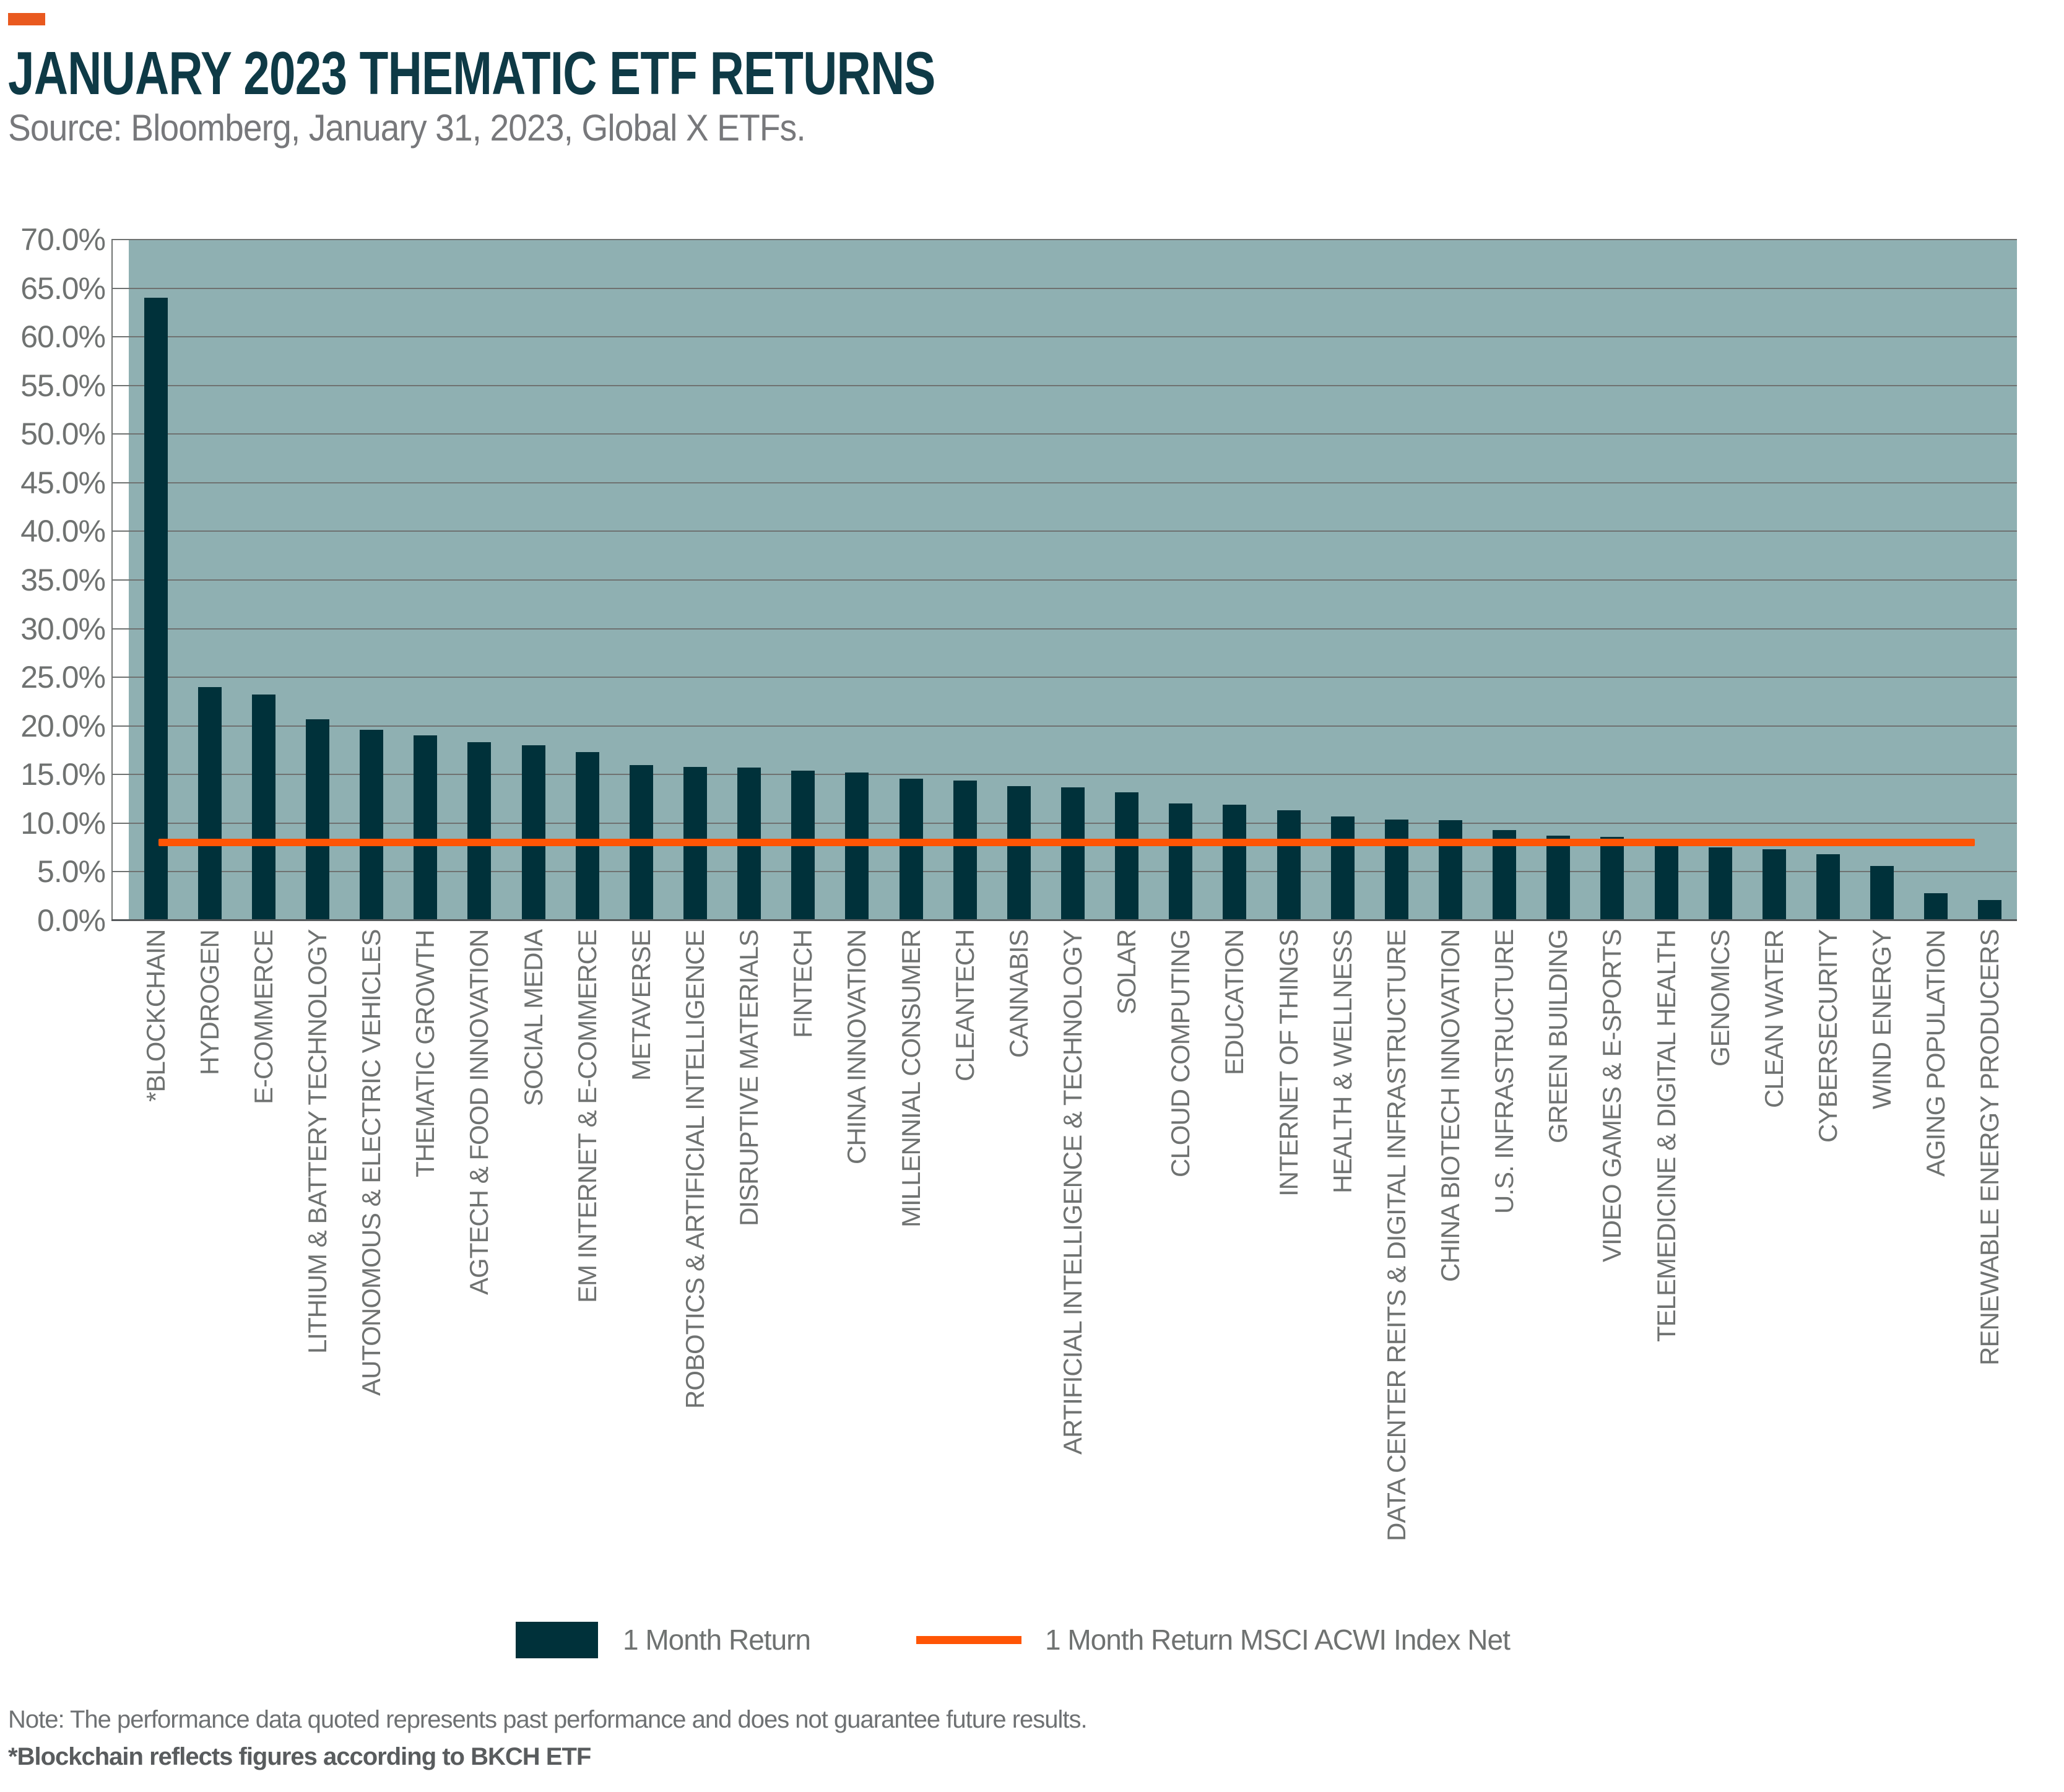  Describe the element at coordinates (71, 872) in the screenshot. I see `y-axis-tick-label: 5.0%` at that location.